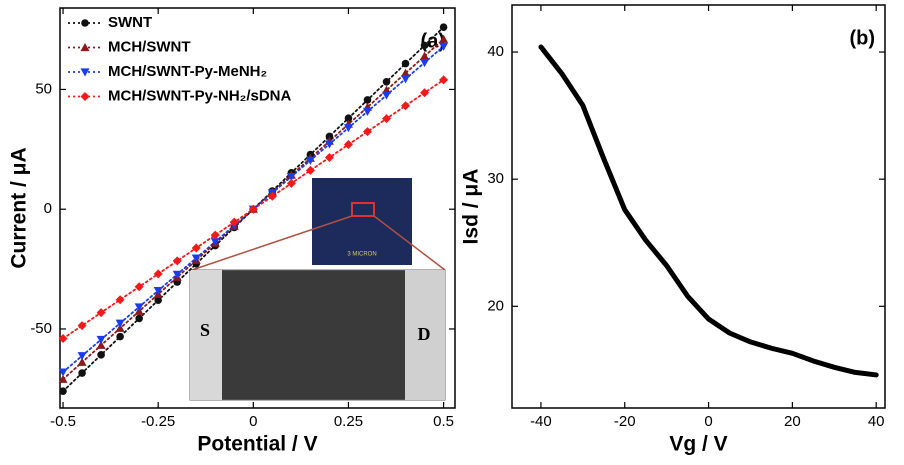 Image resolution: width=904 pixels, height=465 pixels. What do you see at coordinates (253, 421) in the screenshot?
I see `x-tick-label: 0` at bounding box center [253, 421].